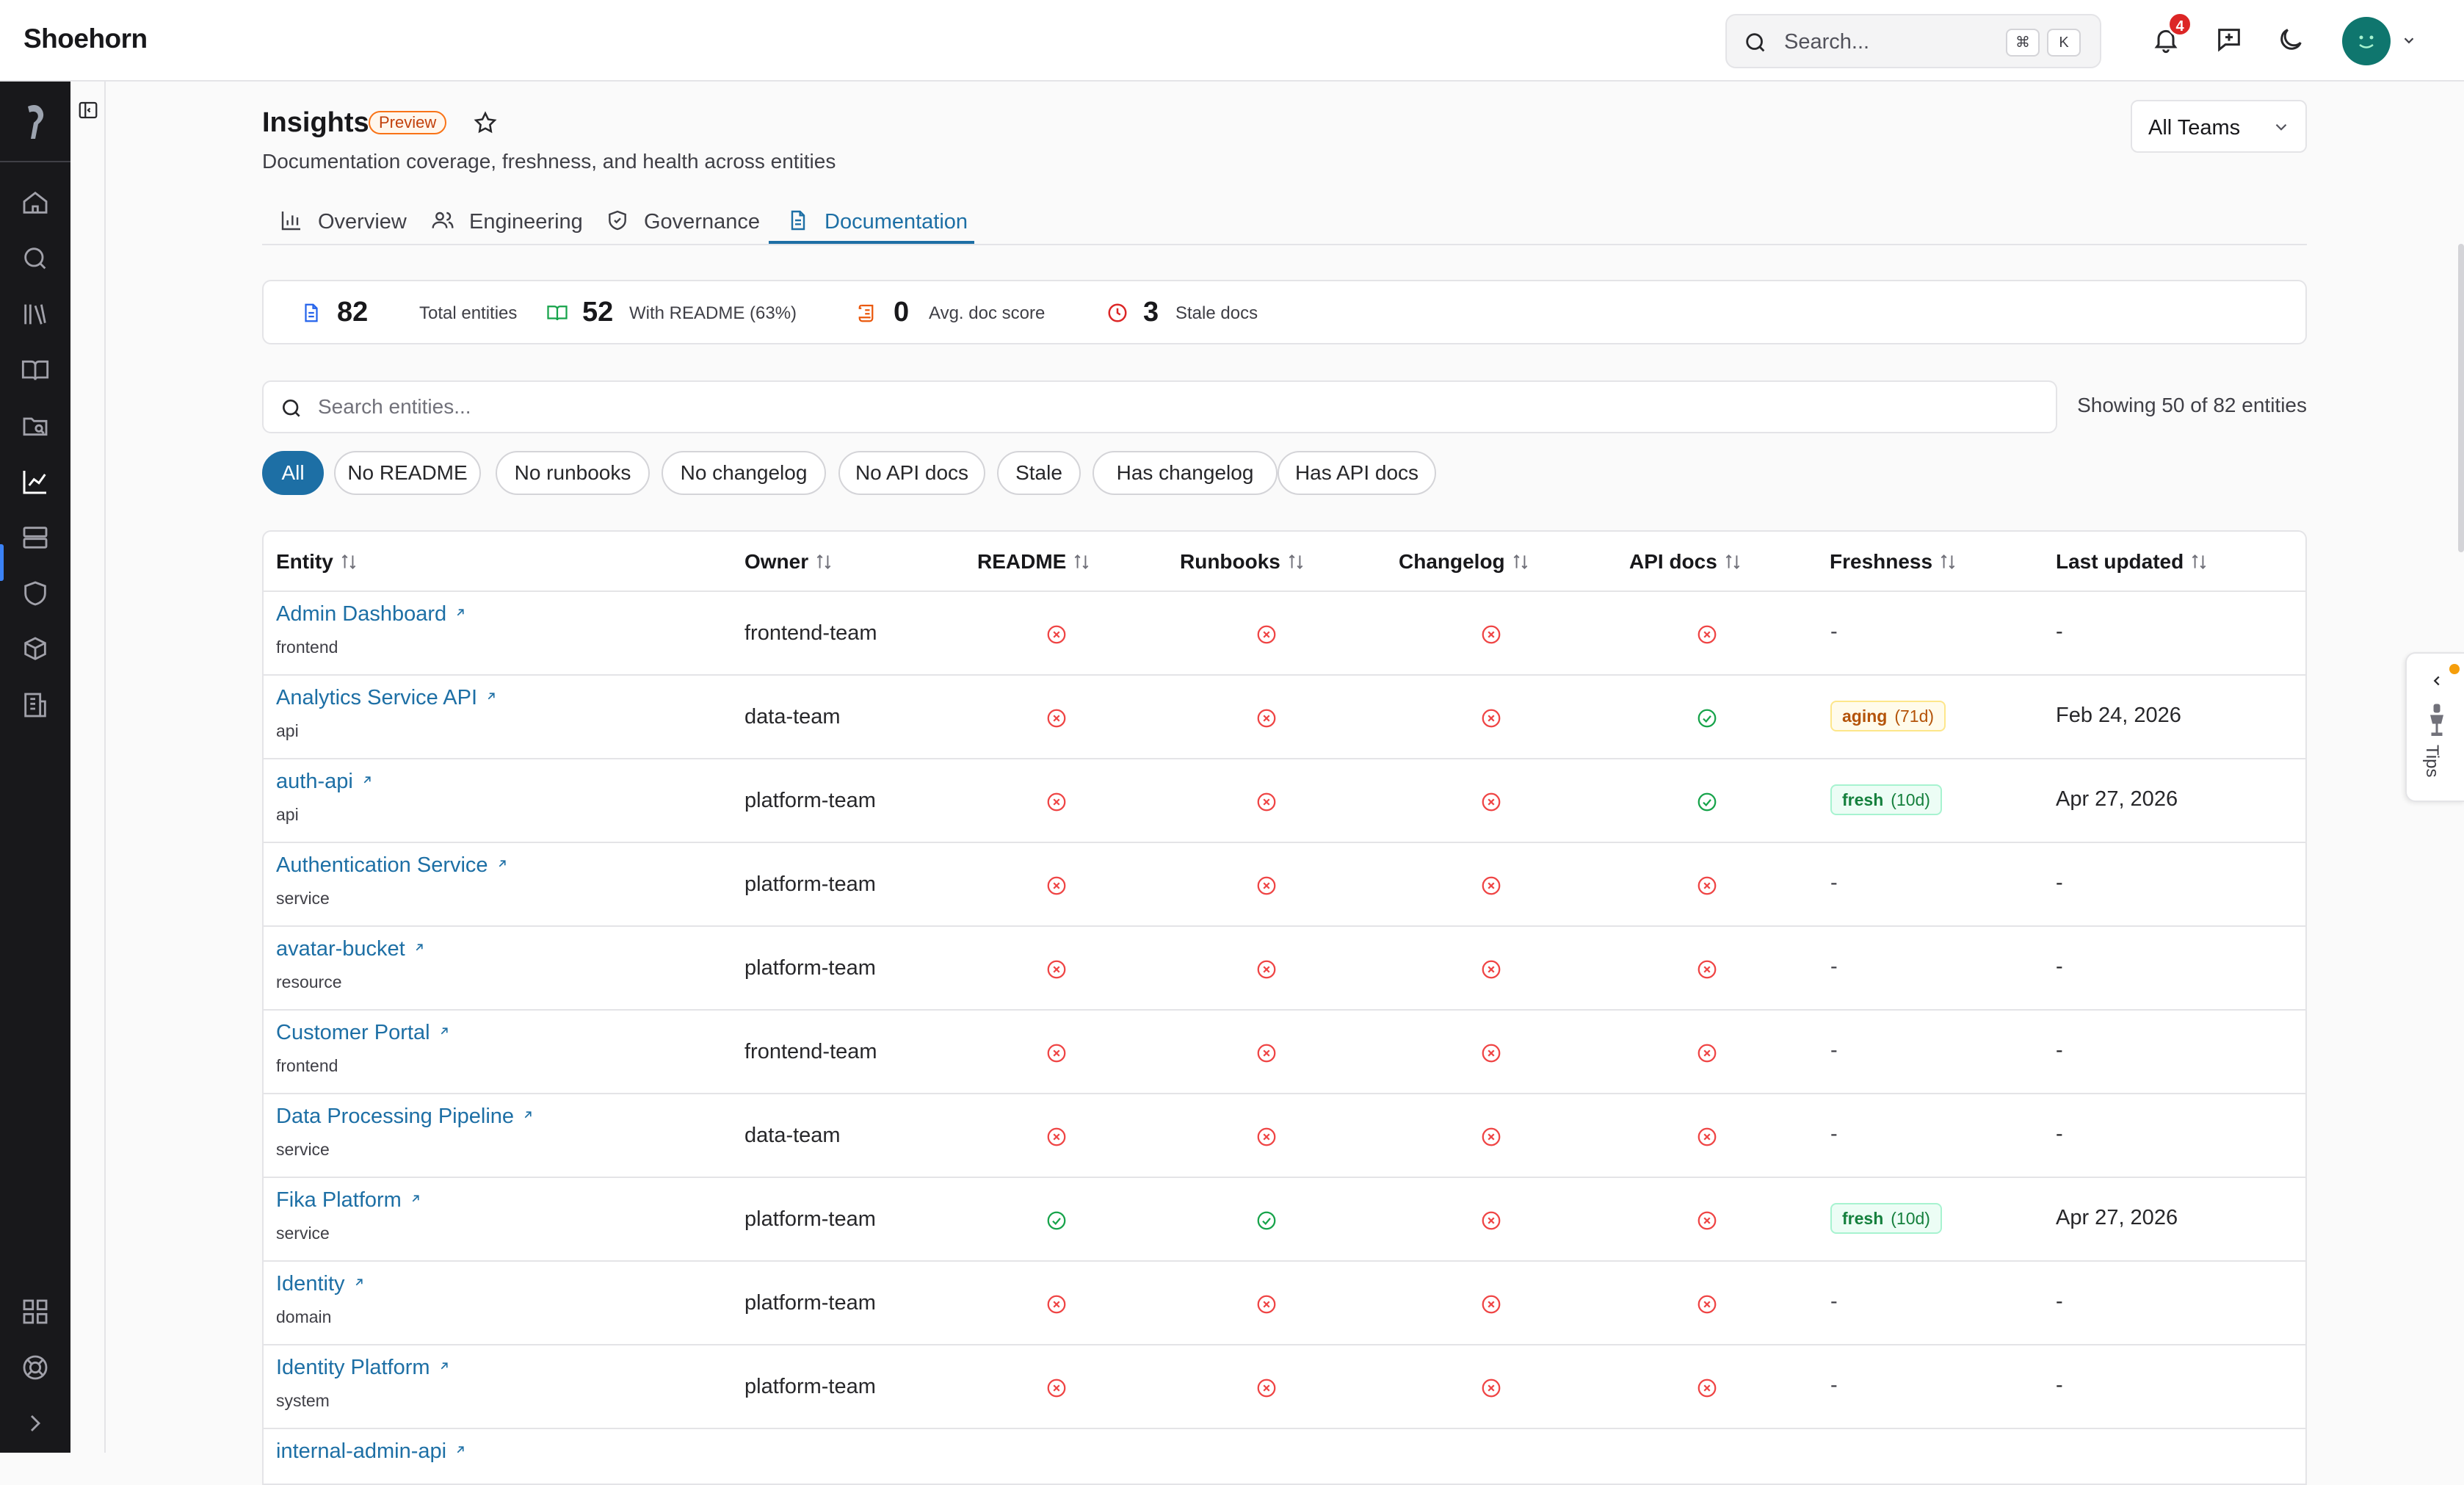 This screenshot has width=2464, height=1485. What do you see at coordinates (311, 1284) in the screenshot?
I see `entity-name: Identity` at bounding box center [311, 1284].